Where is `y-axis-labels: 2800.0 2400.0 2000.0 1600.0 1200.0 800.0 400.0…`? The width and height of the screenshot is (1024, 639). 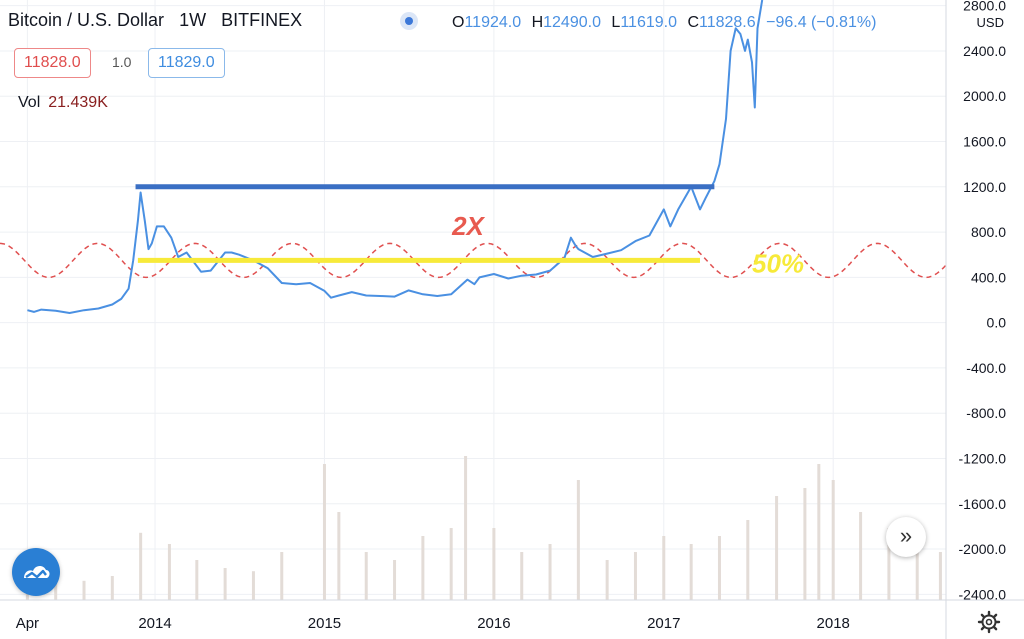
y-axis-labels: 2800.0 2400.0 2000.0 1600.0 1200.0 800.0 400.0… is located at coordinates (983, 301).